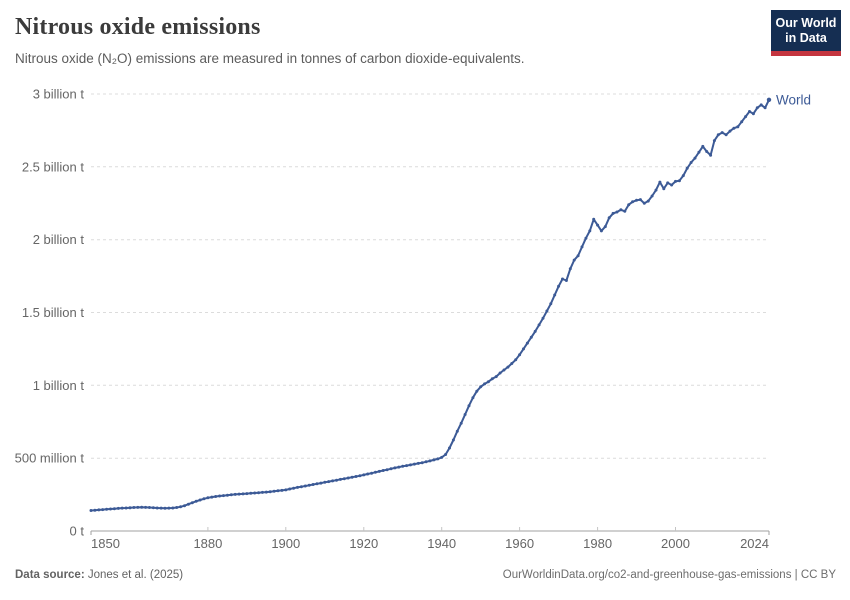 The height and width of the screenshot is (600, 850). I want to click on data-source-value: Jones et al. (2025), so click(134, 575).